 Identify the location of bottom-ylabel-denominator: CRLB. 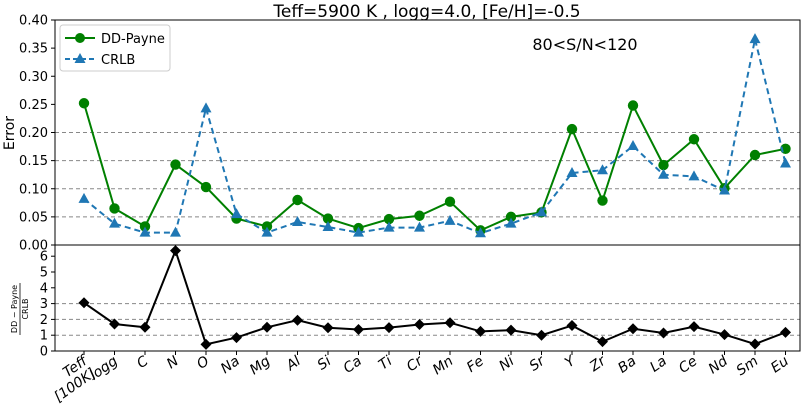
(25, 308).